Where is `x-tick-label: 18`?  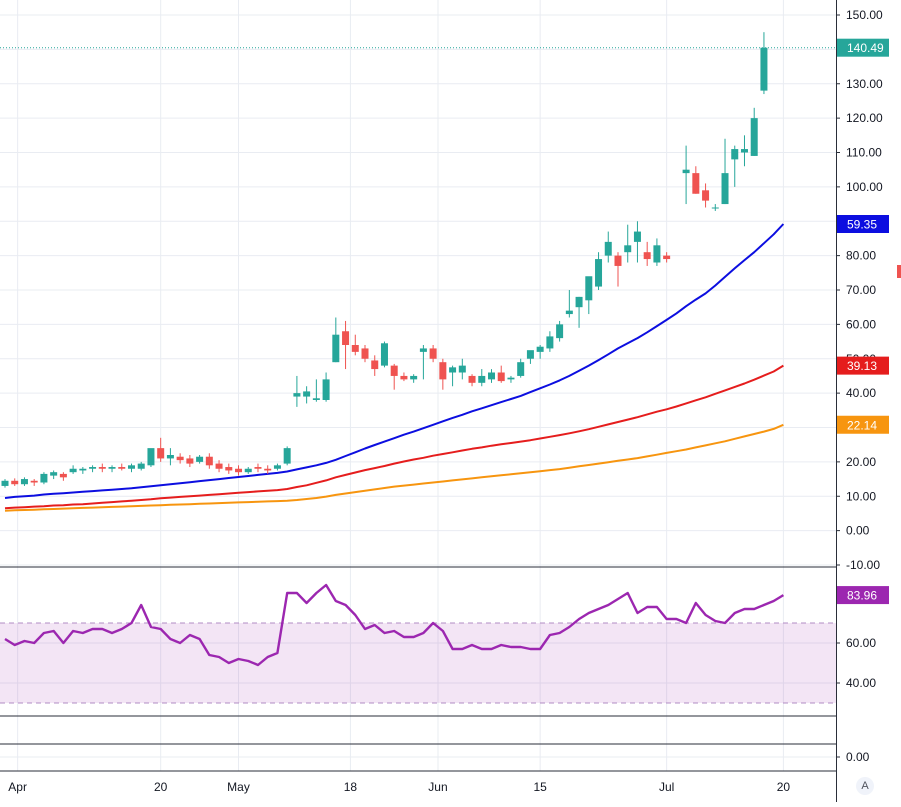
x-tick-label: 18 is located at coordinates (351, 787).